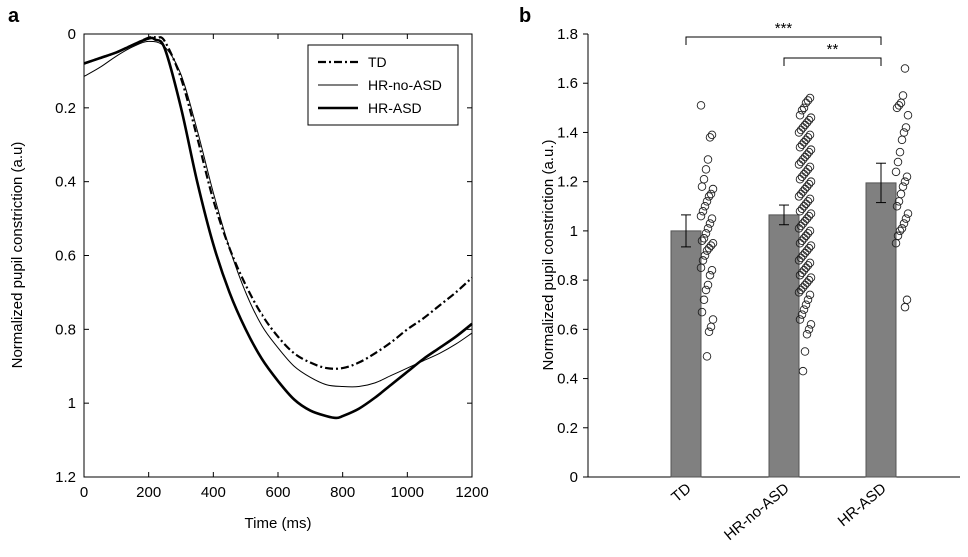 This screenshot has height=557, width=968. I want to click on legend-label-hr-no-asd: HR-no-ASD, so click(405, 85).